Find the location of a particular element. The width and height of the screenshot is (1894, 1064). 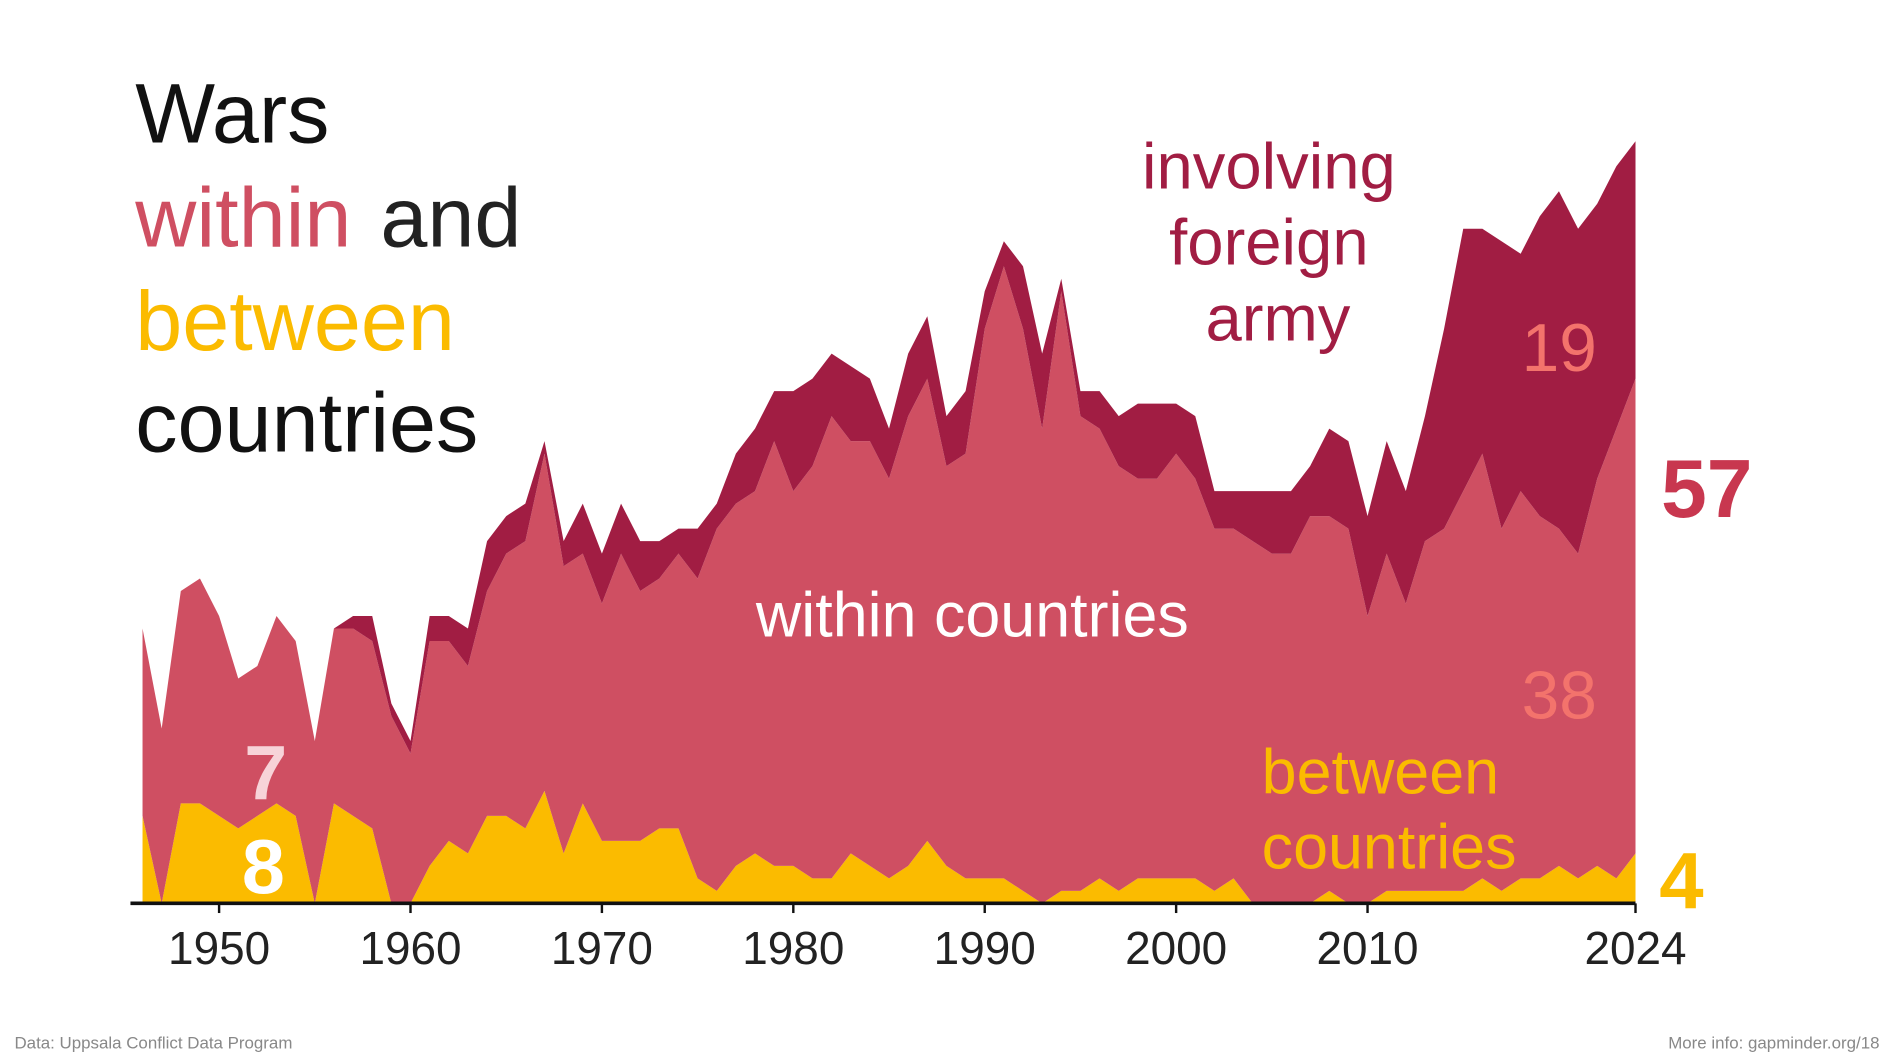

annotation: 7 is located at coordinates (265, 774).